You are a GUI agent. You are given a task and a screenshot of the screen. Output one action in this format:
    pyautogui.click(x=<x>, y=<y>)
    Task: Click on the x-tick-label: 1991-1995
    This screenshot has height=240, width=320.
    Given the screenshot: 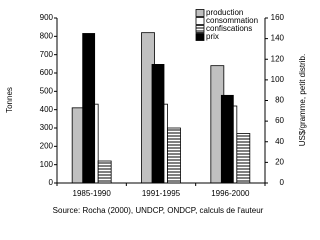 What is the action you would take?
    pyautogui.click(x=161, y=193)
    